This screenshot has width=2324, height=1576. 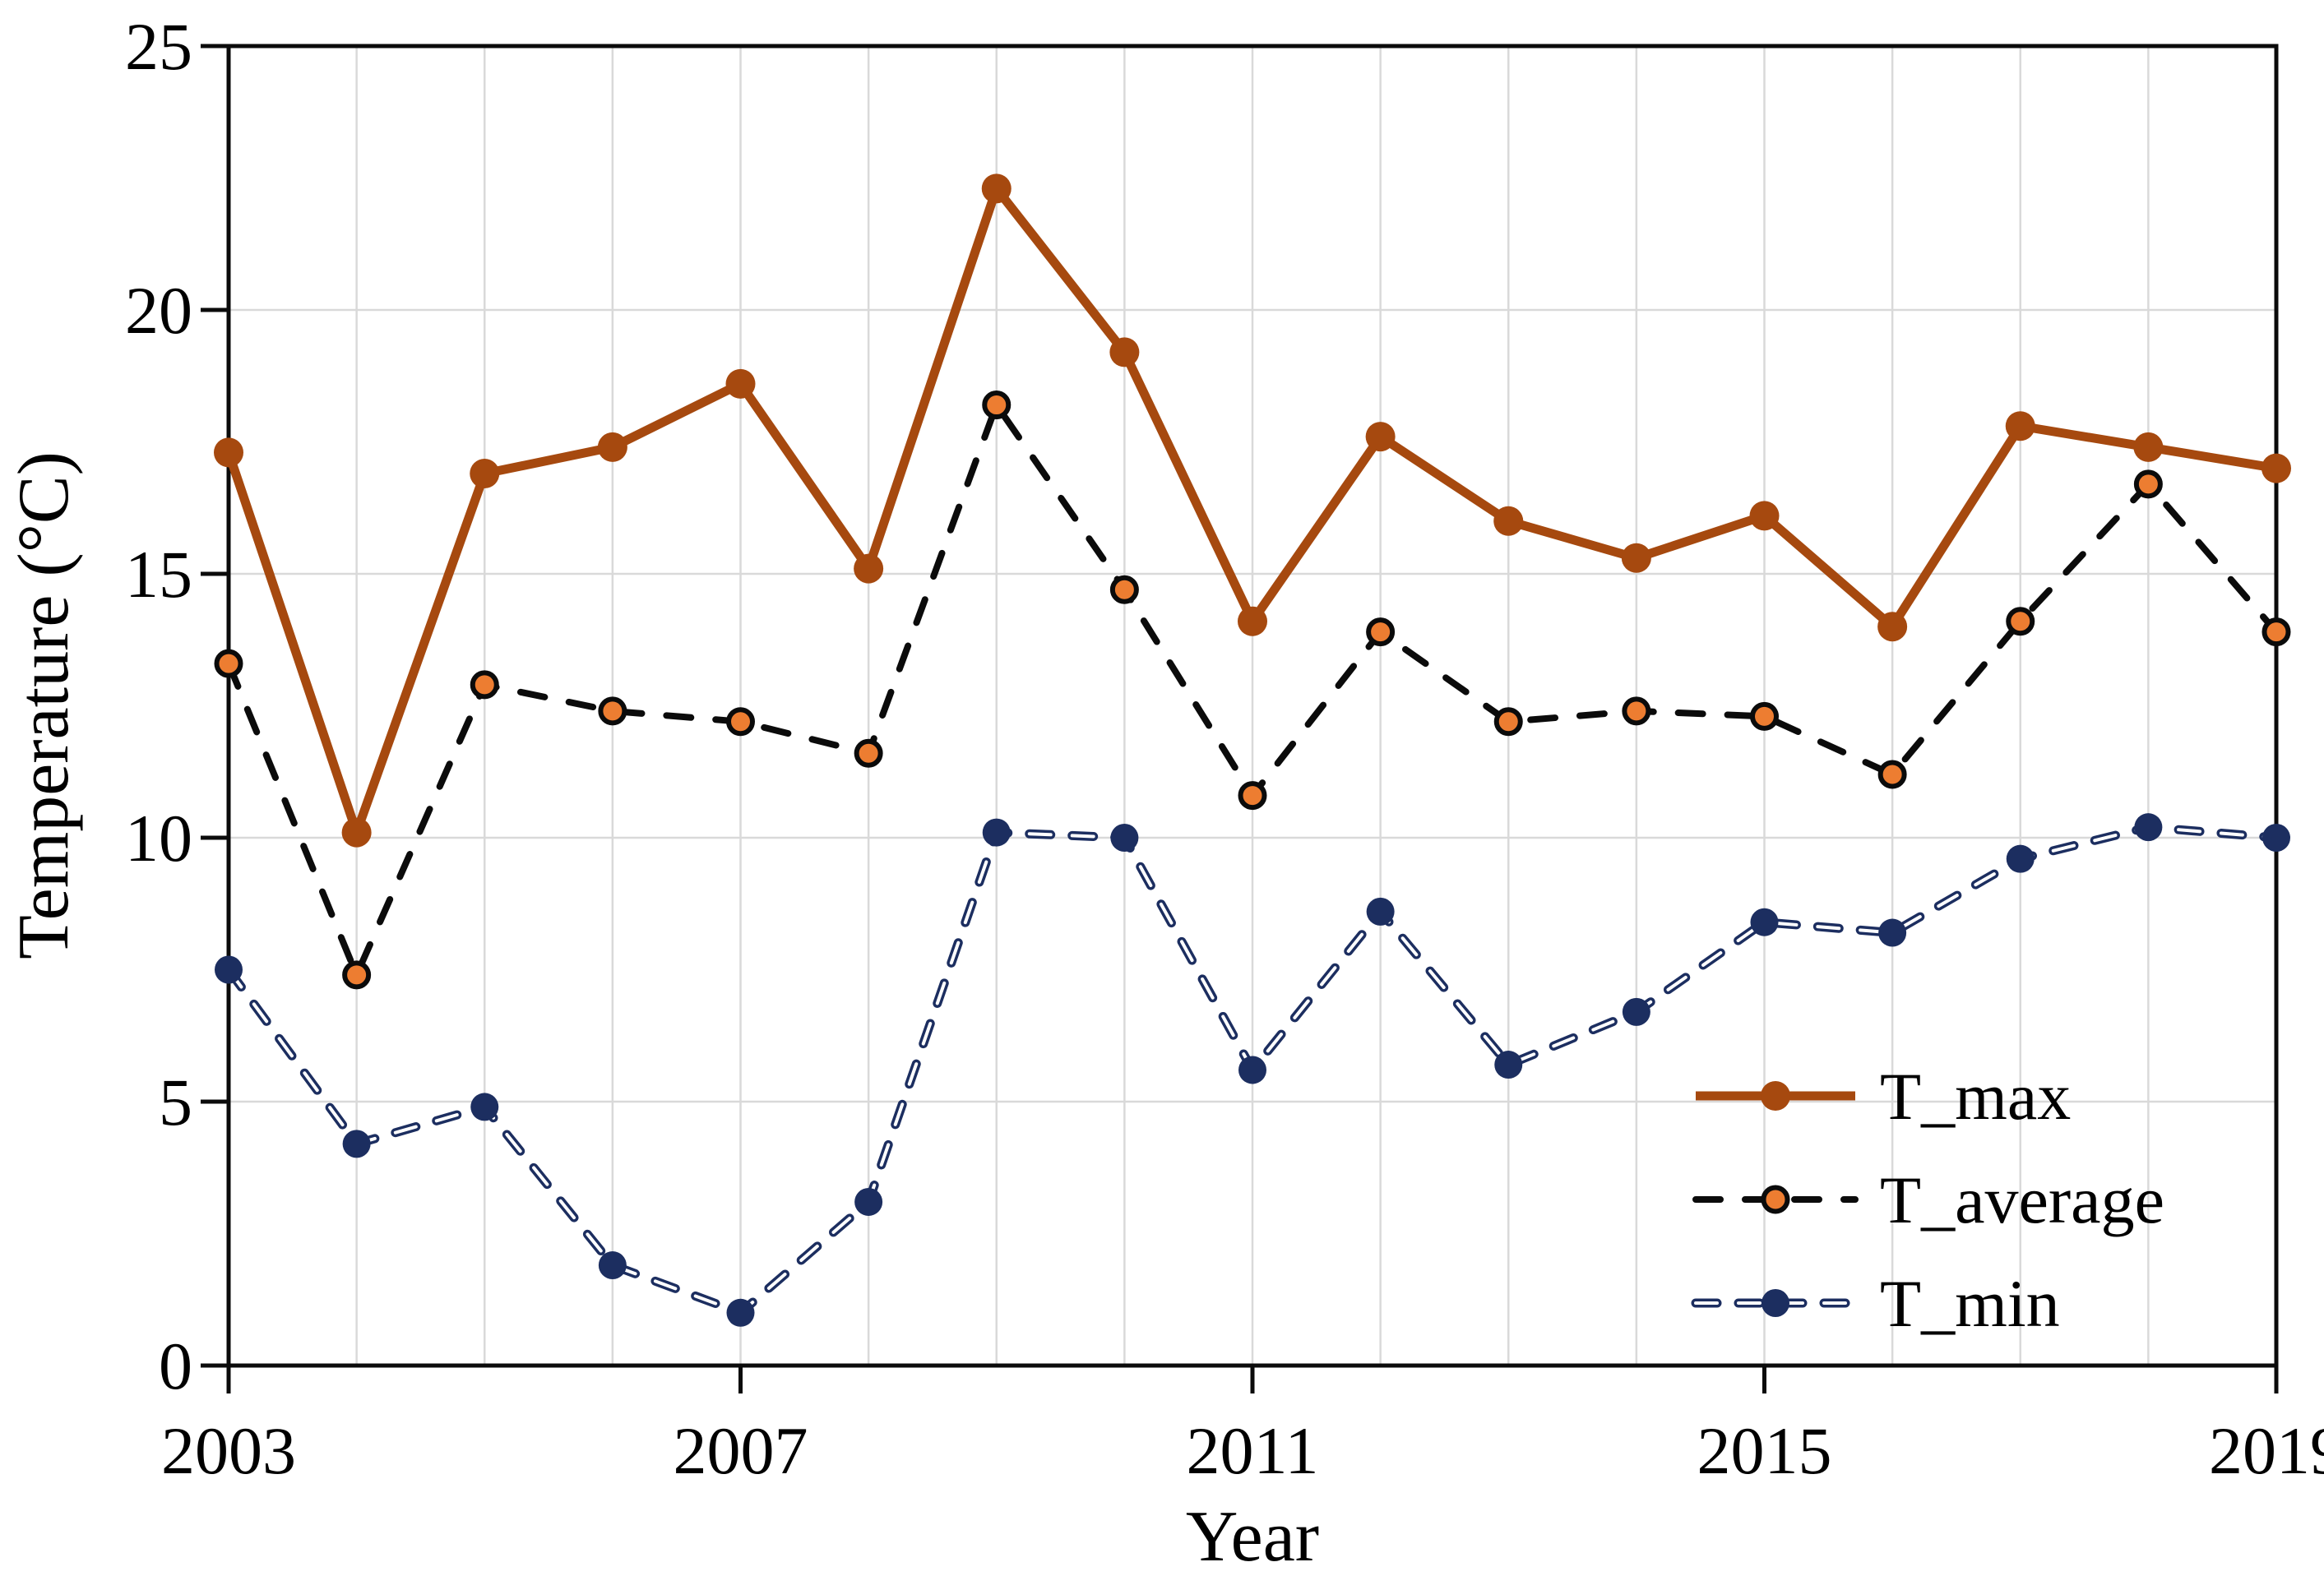 I want to click on y-tick-label: 20, so click(x=158, y=310).